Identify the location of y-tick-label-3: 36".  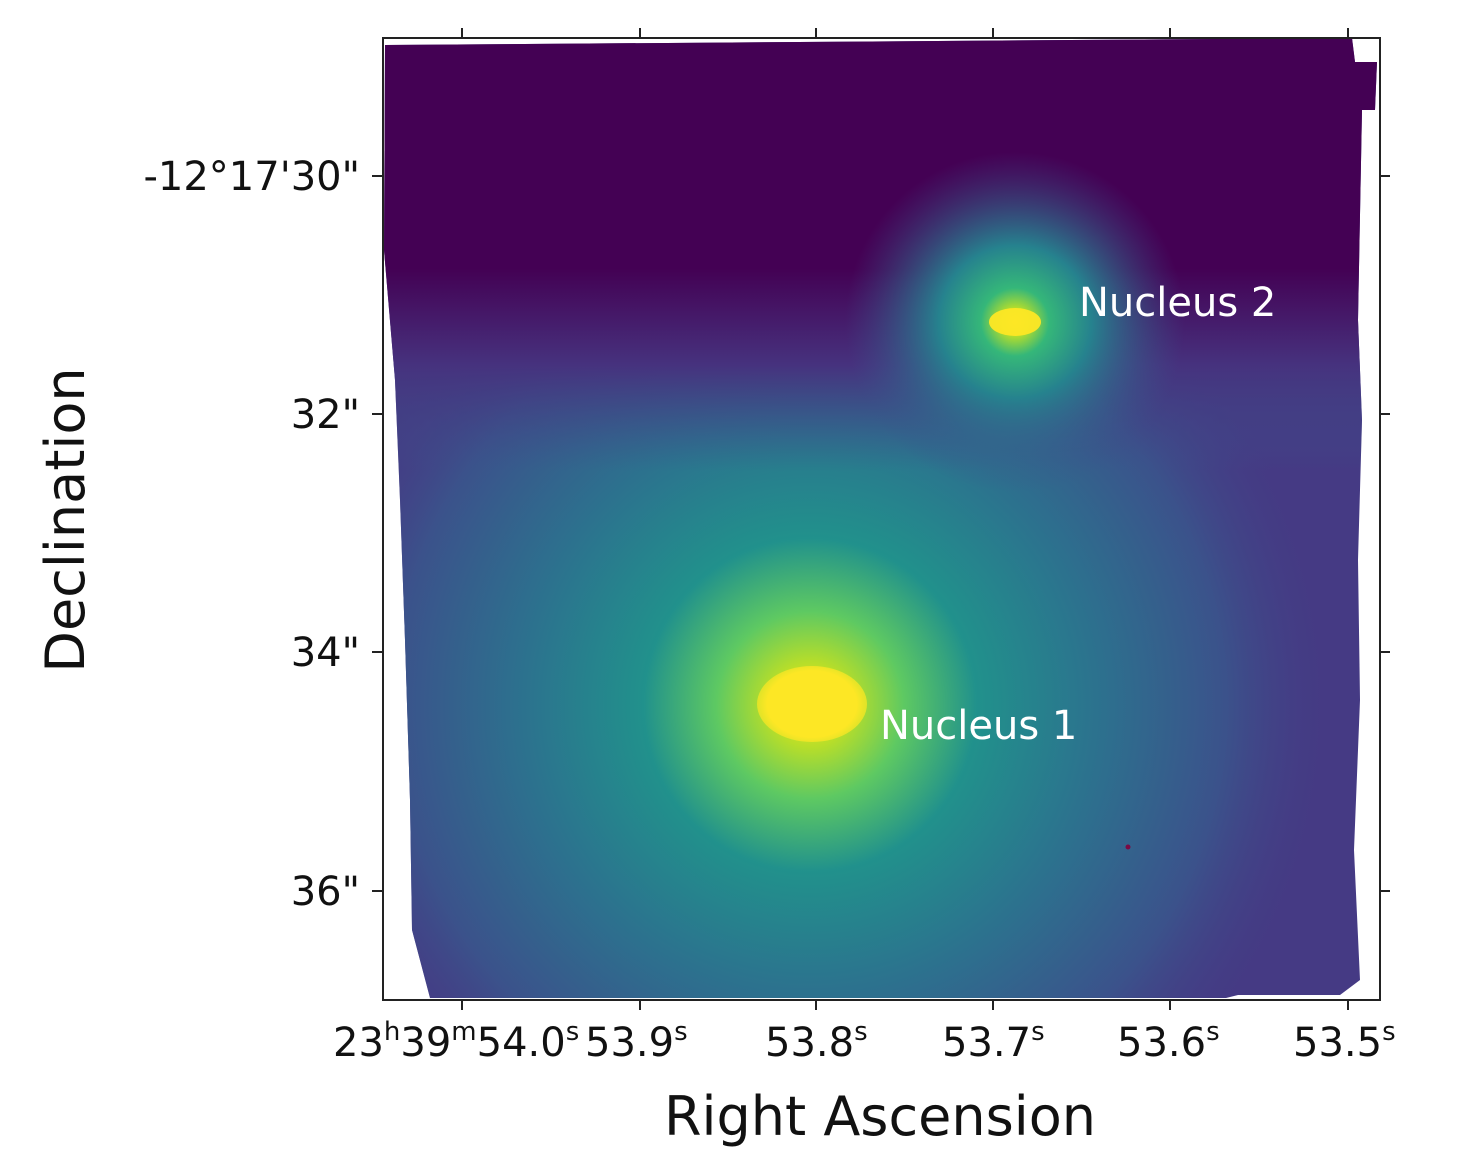
(325, 892).